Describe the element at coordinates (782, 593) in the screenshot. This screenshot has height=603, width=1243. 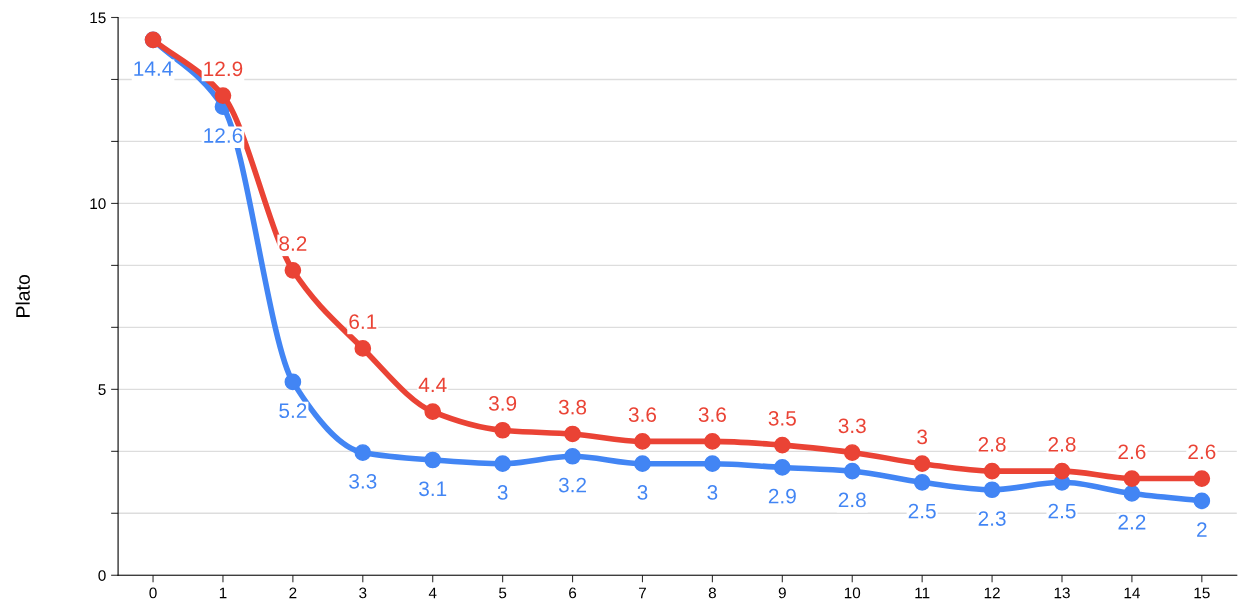
I see `x-tick-label: 9` at that location.